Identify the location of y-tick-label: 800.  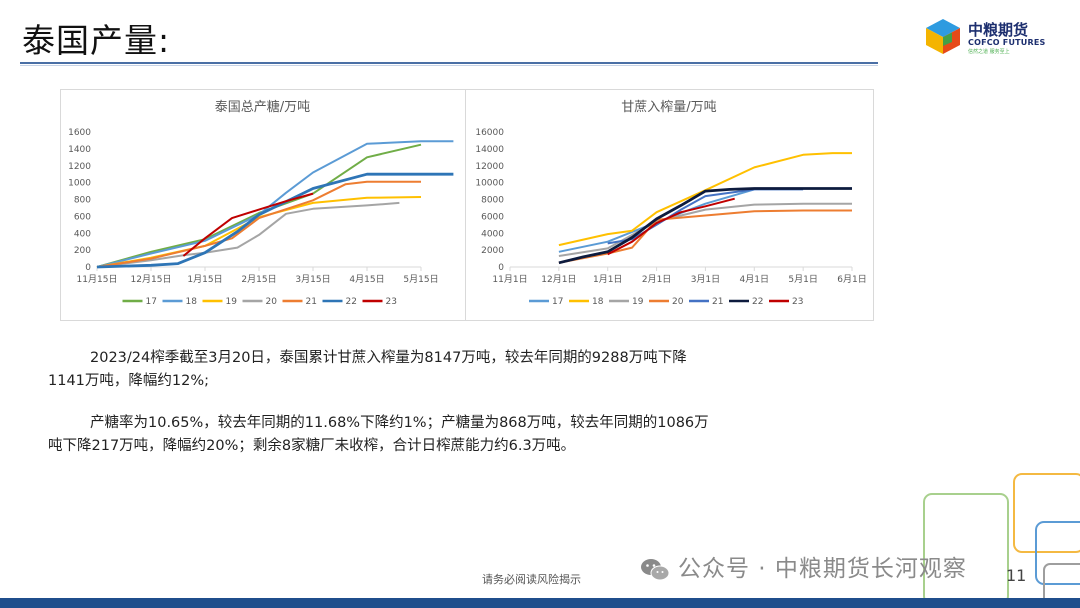
(82, 201).